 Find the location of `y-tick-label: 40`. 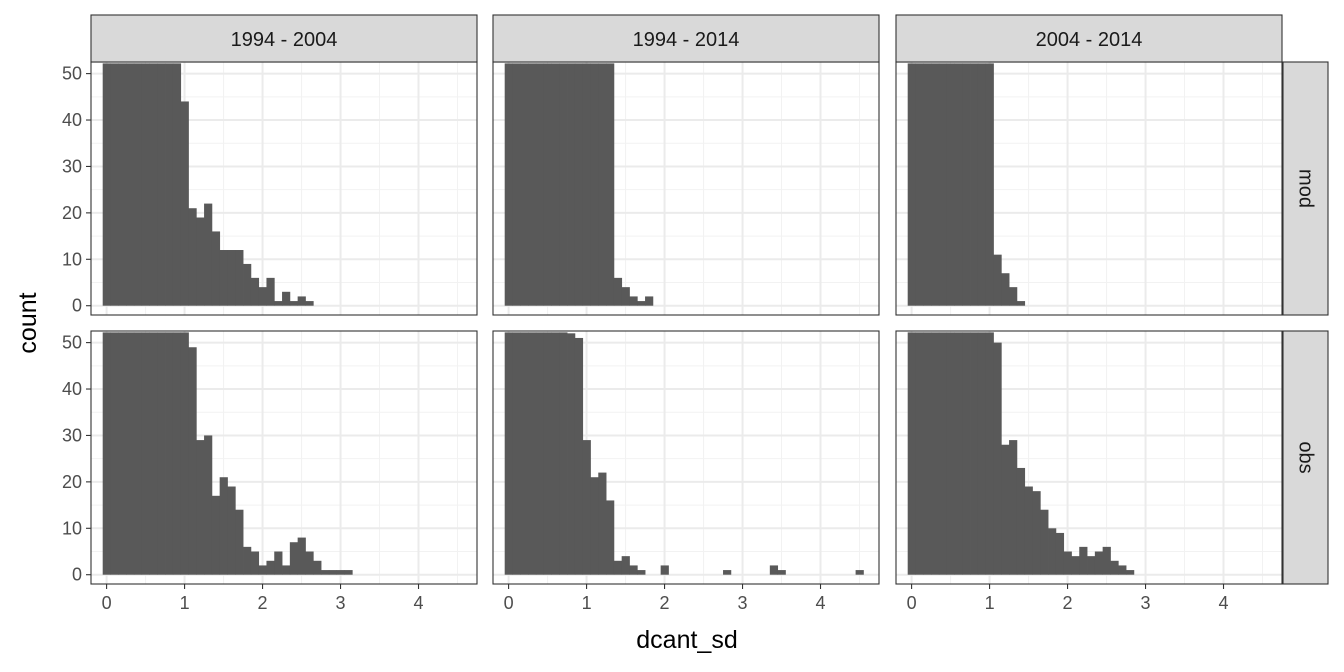

y-tick-label: 40 is located at coordinates (72, 389).